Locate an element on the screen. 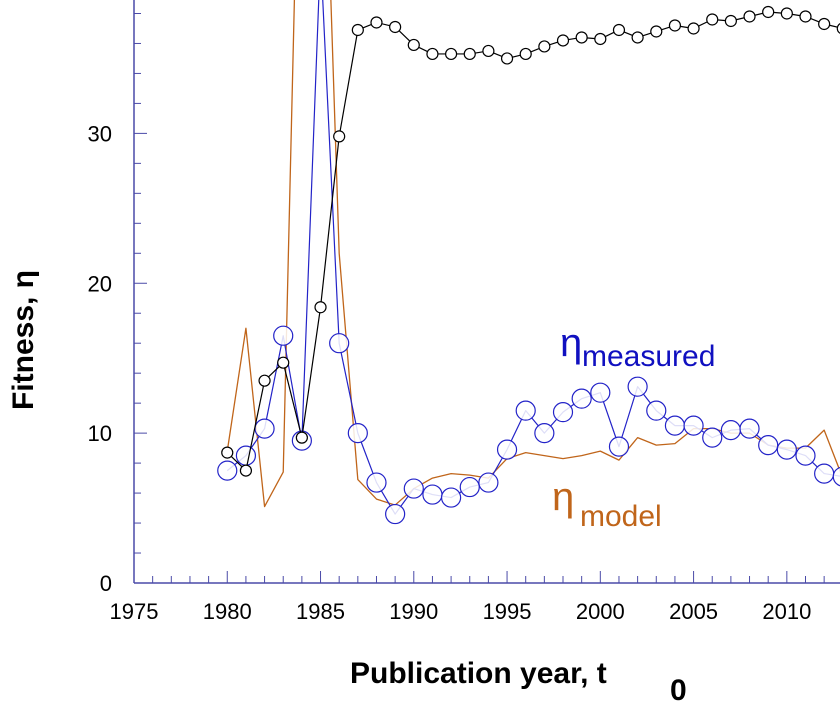 The height and width of the screenshot is (704, 840). x-tick-label: 2010 is located at coordinates (786, 611).